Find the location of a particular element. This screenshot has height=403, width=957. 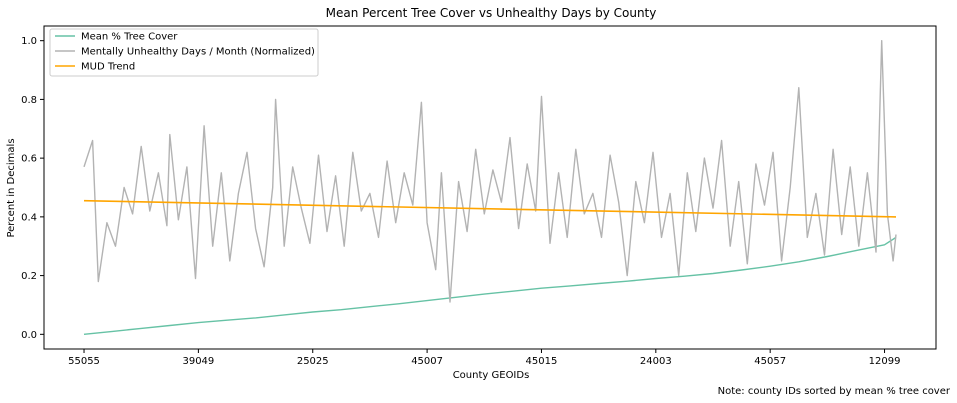

y-tick-label: 1.0 is located at coordinates (29, 41).